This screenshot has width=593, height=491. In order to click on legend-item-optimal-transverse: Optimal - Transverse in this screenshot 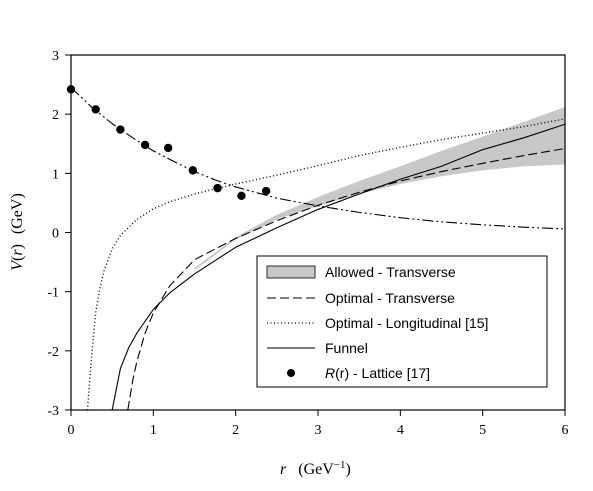, I will do `click(361, 298)`.